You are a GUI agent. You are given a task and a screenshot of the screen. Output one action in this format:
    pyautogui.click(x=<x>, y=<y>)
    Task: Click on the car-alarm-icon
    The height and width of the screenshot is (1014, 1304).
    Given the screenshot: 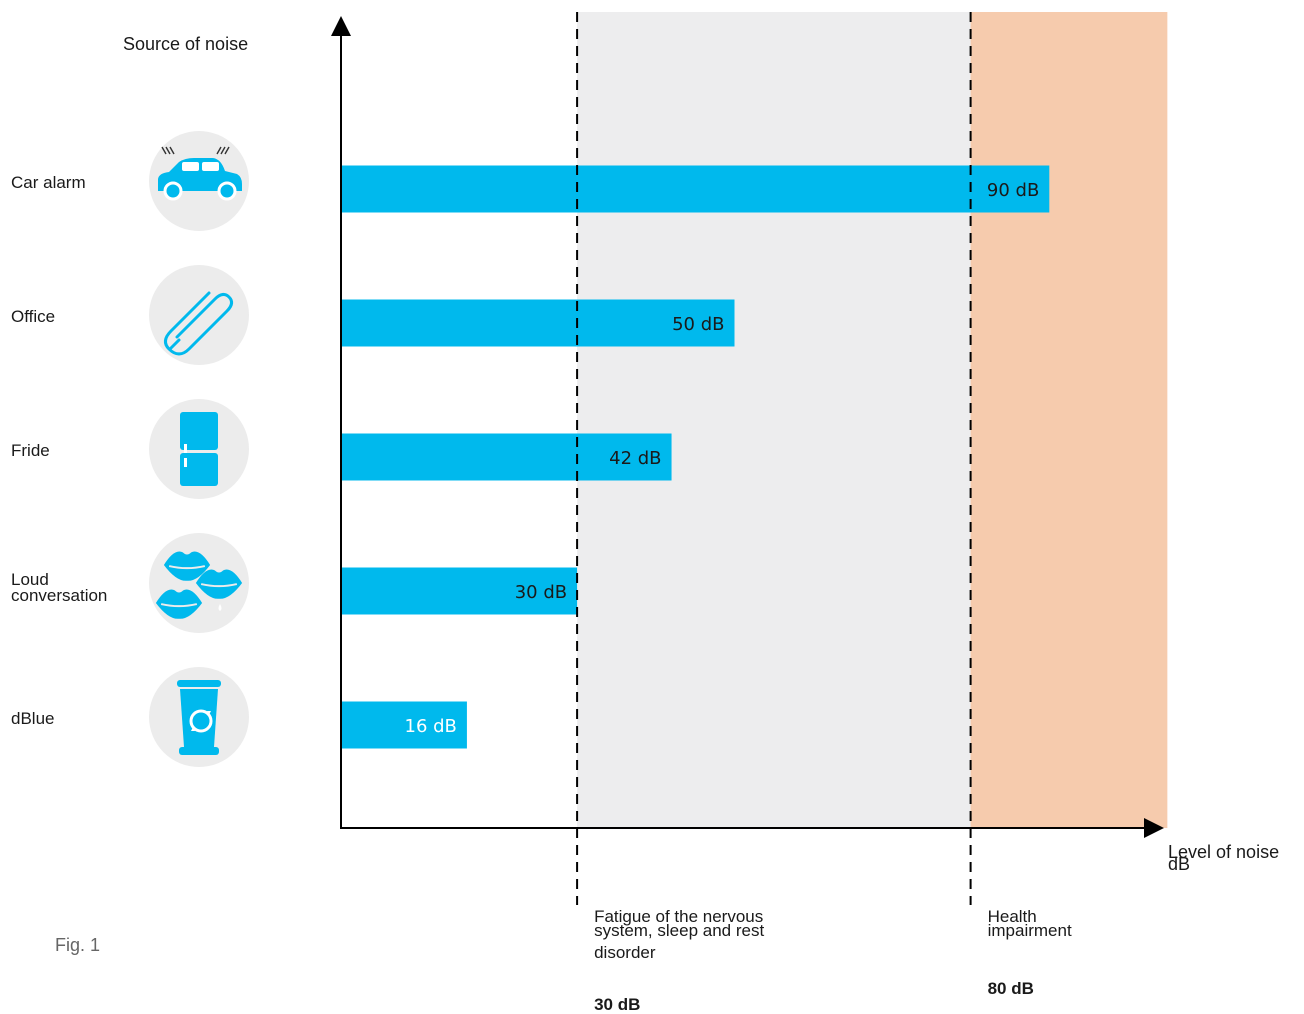 What is the action you would take?
    pyautogui.click(x=199, y=181)
    